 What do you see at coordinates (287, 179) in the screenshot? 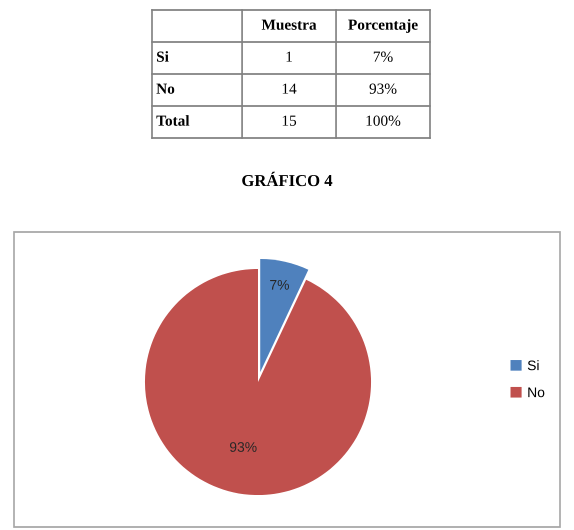
I see `chart-title: GRÁFICO 4` at bounding box center [287, 179].